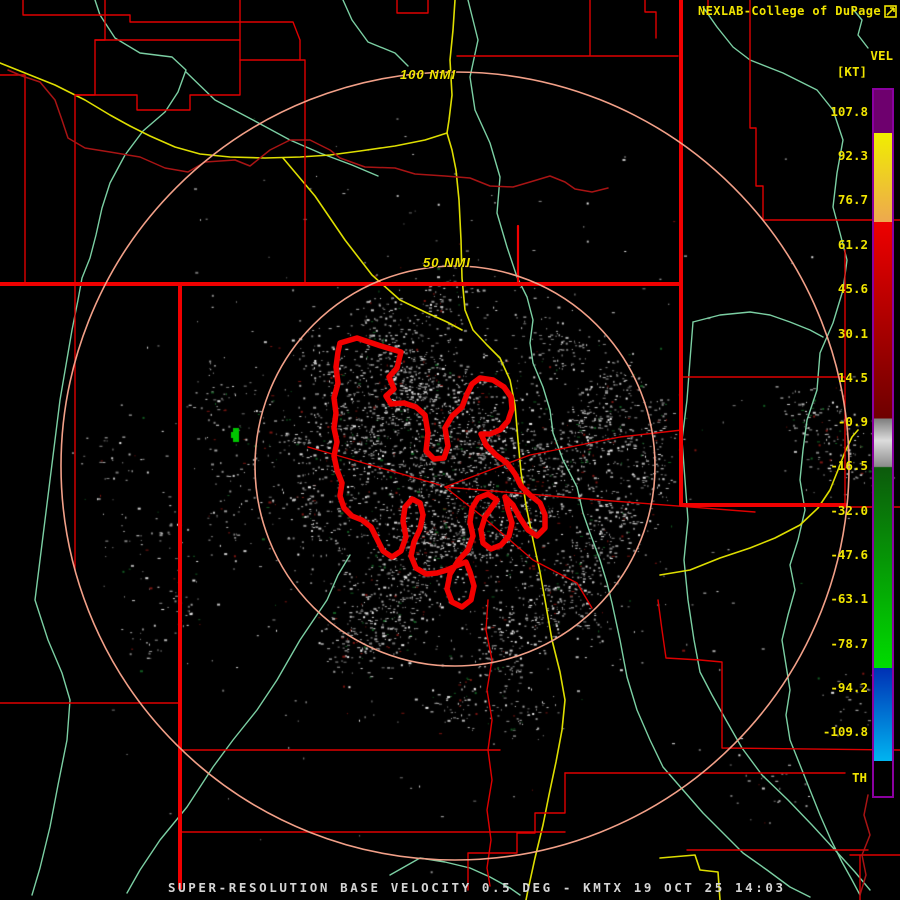 The width and height of the screenshot is (900, 900). I want to click on header-brand: NEXLAB-College of DuPage, so click(797, 11).